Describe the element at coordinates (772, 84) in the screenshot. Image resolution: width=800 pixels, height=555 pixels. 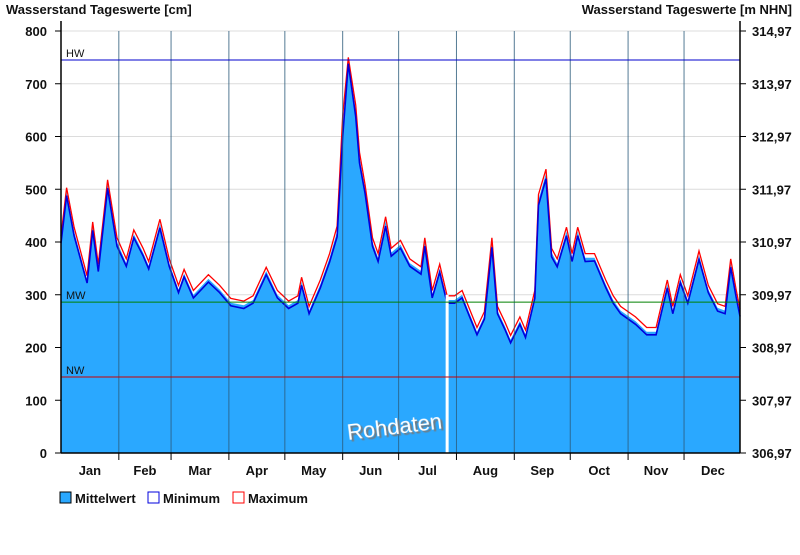
I see `y2-tick-label: 313,97` at that location.